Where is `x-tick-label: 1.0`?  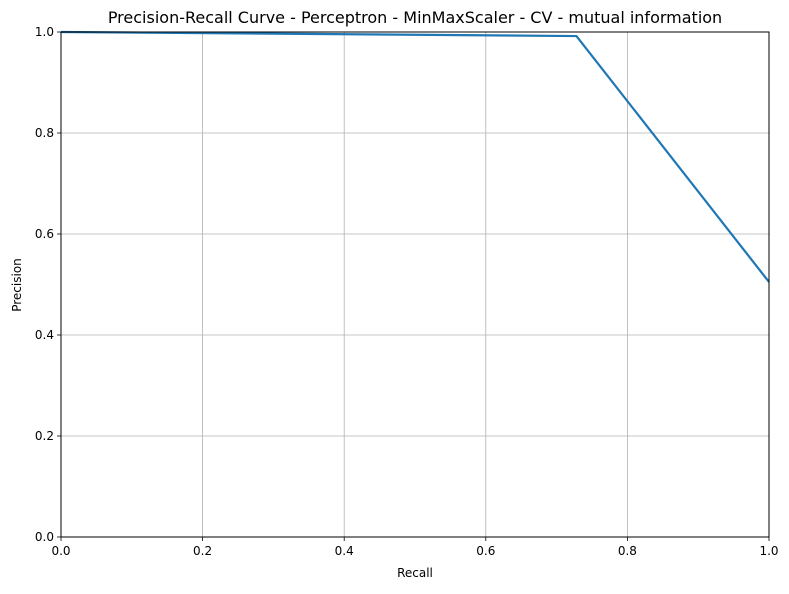
x-tick-label: 1.0 is located at coordinates (768, 551).